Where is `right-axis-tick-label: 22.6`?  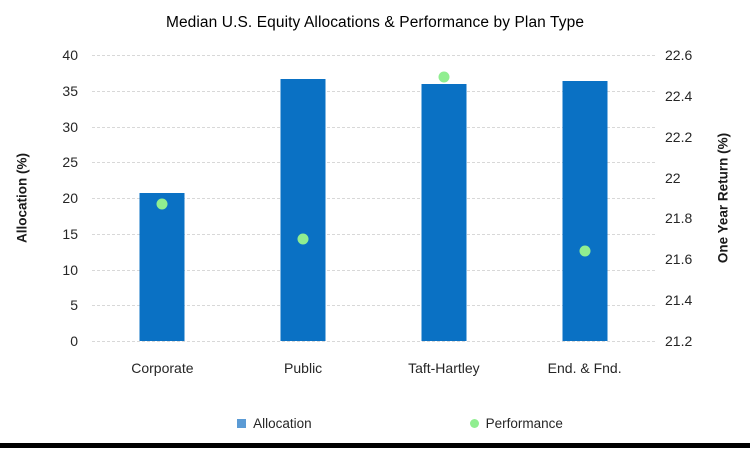 right-axis-tick-label: 22.6 is located at coordinates (679, 55).